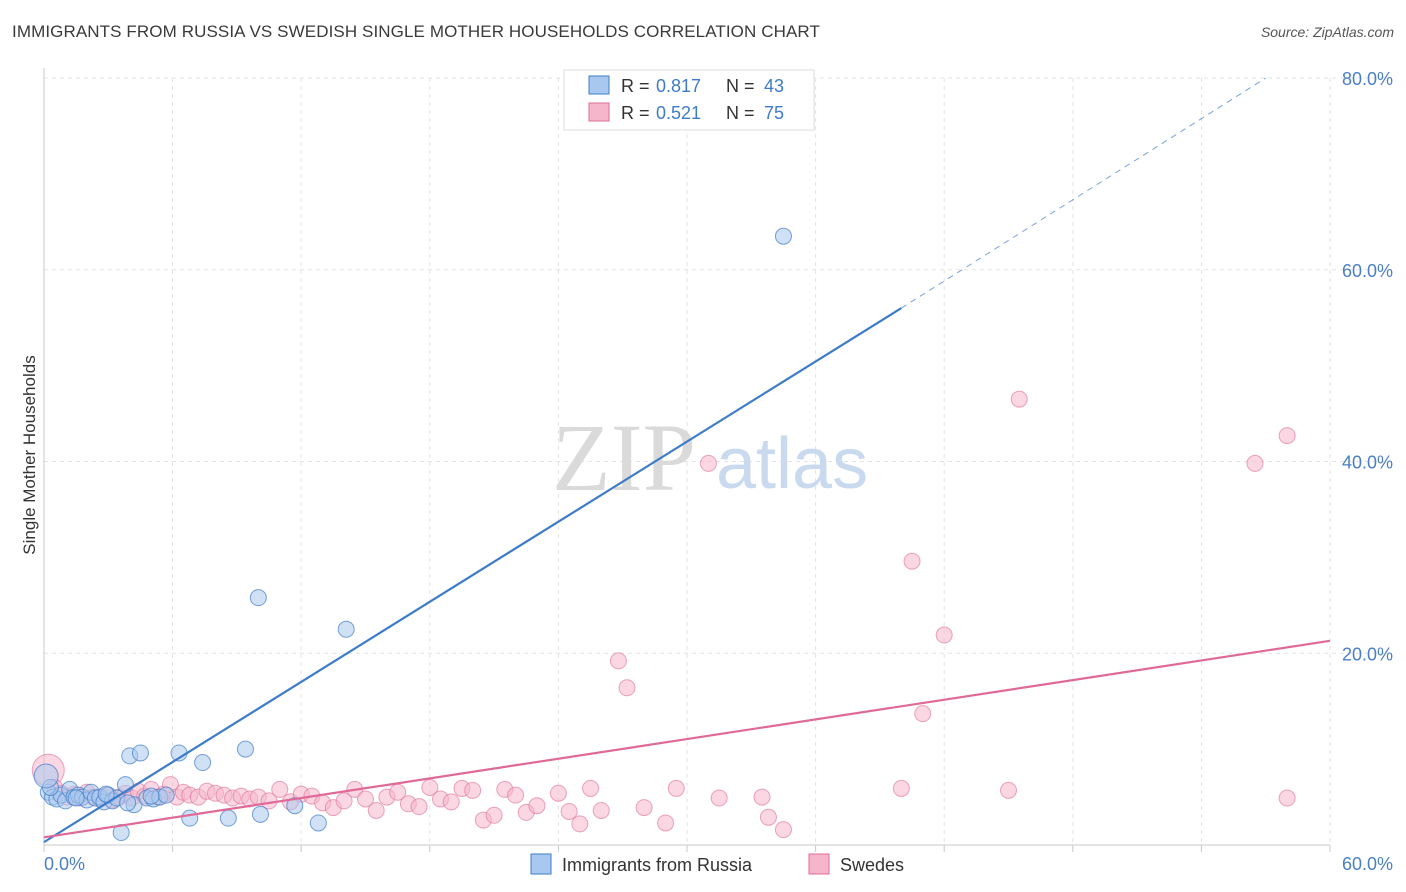 This screenshot has height=892, width=1406. What do you see at coordinates (541, 864) in the screenshot?
I see `series-swatch-russia` at bounding box center [541, 864].